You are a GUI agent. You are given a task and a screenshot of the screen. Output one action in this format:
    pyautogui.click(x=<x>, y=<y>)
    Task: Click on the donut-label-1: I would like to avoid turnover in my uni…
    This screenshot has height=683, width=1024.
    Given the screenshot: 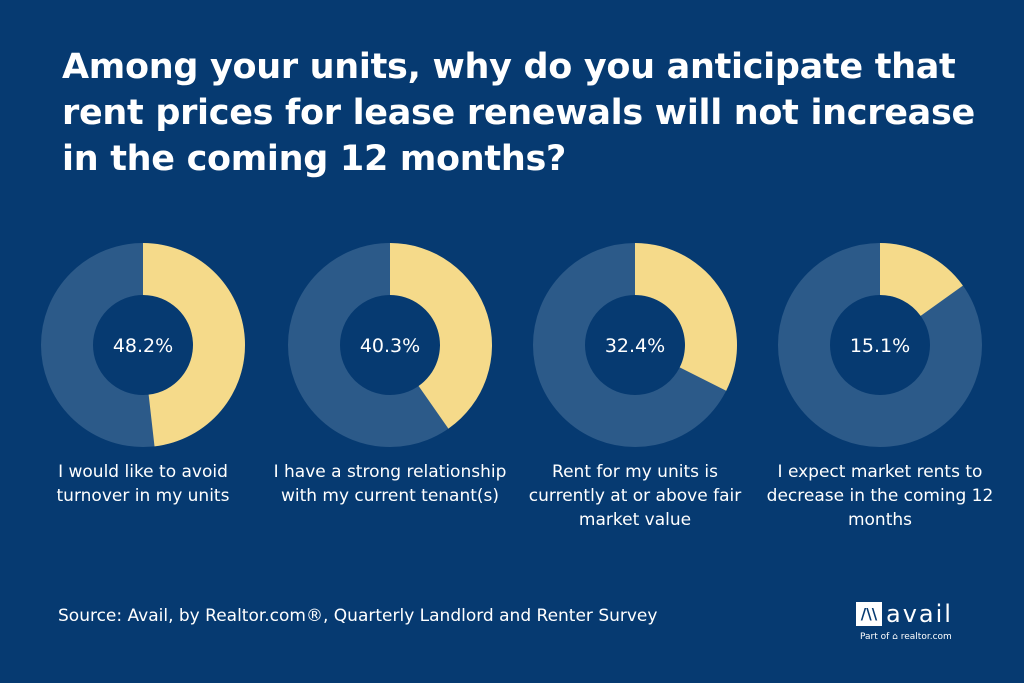 What is the action you would take?
    pyautogui.click(x=143, y=484)
    